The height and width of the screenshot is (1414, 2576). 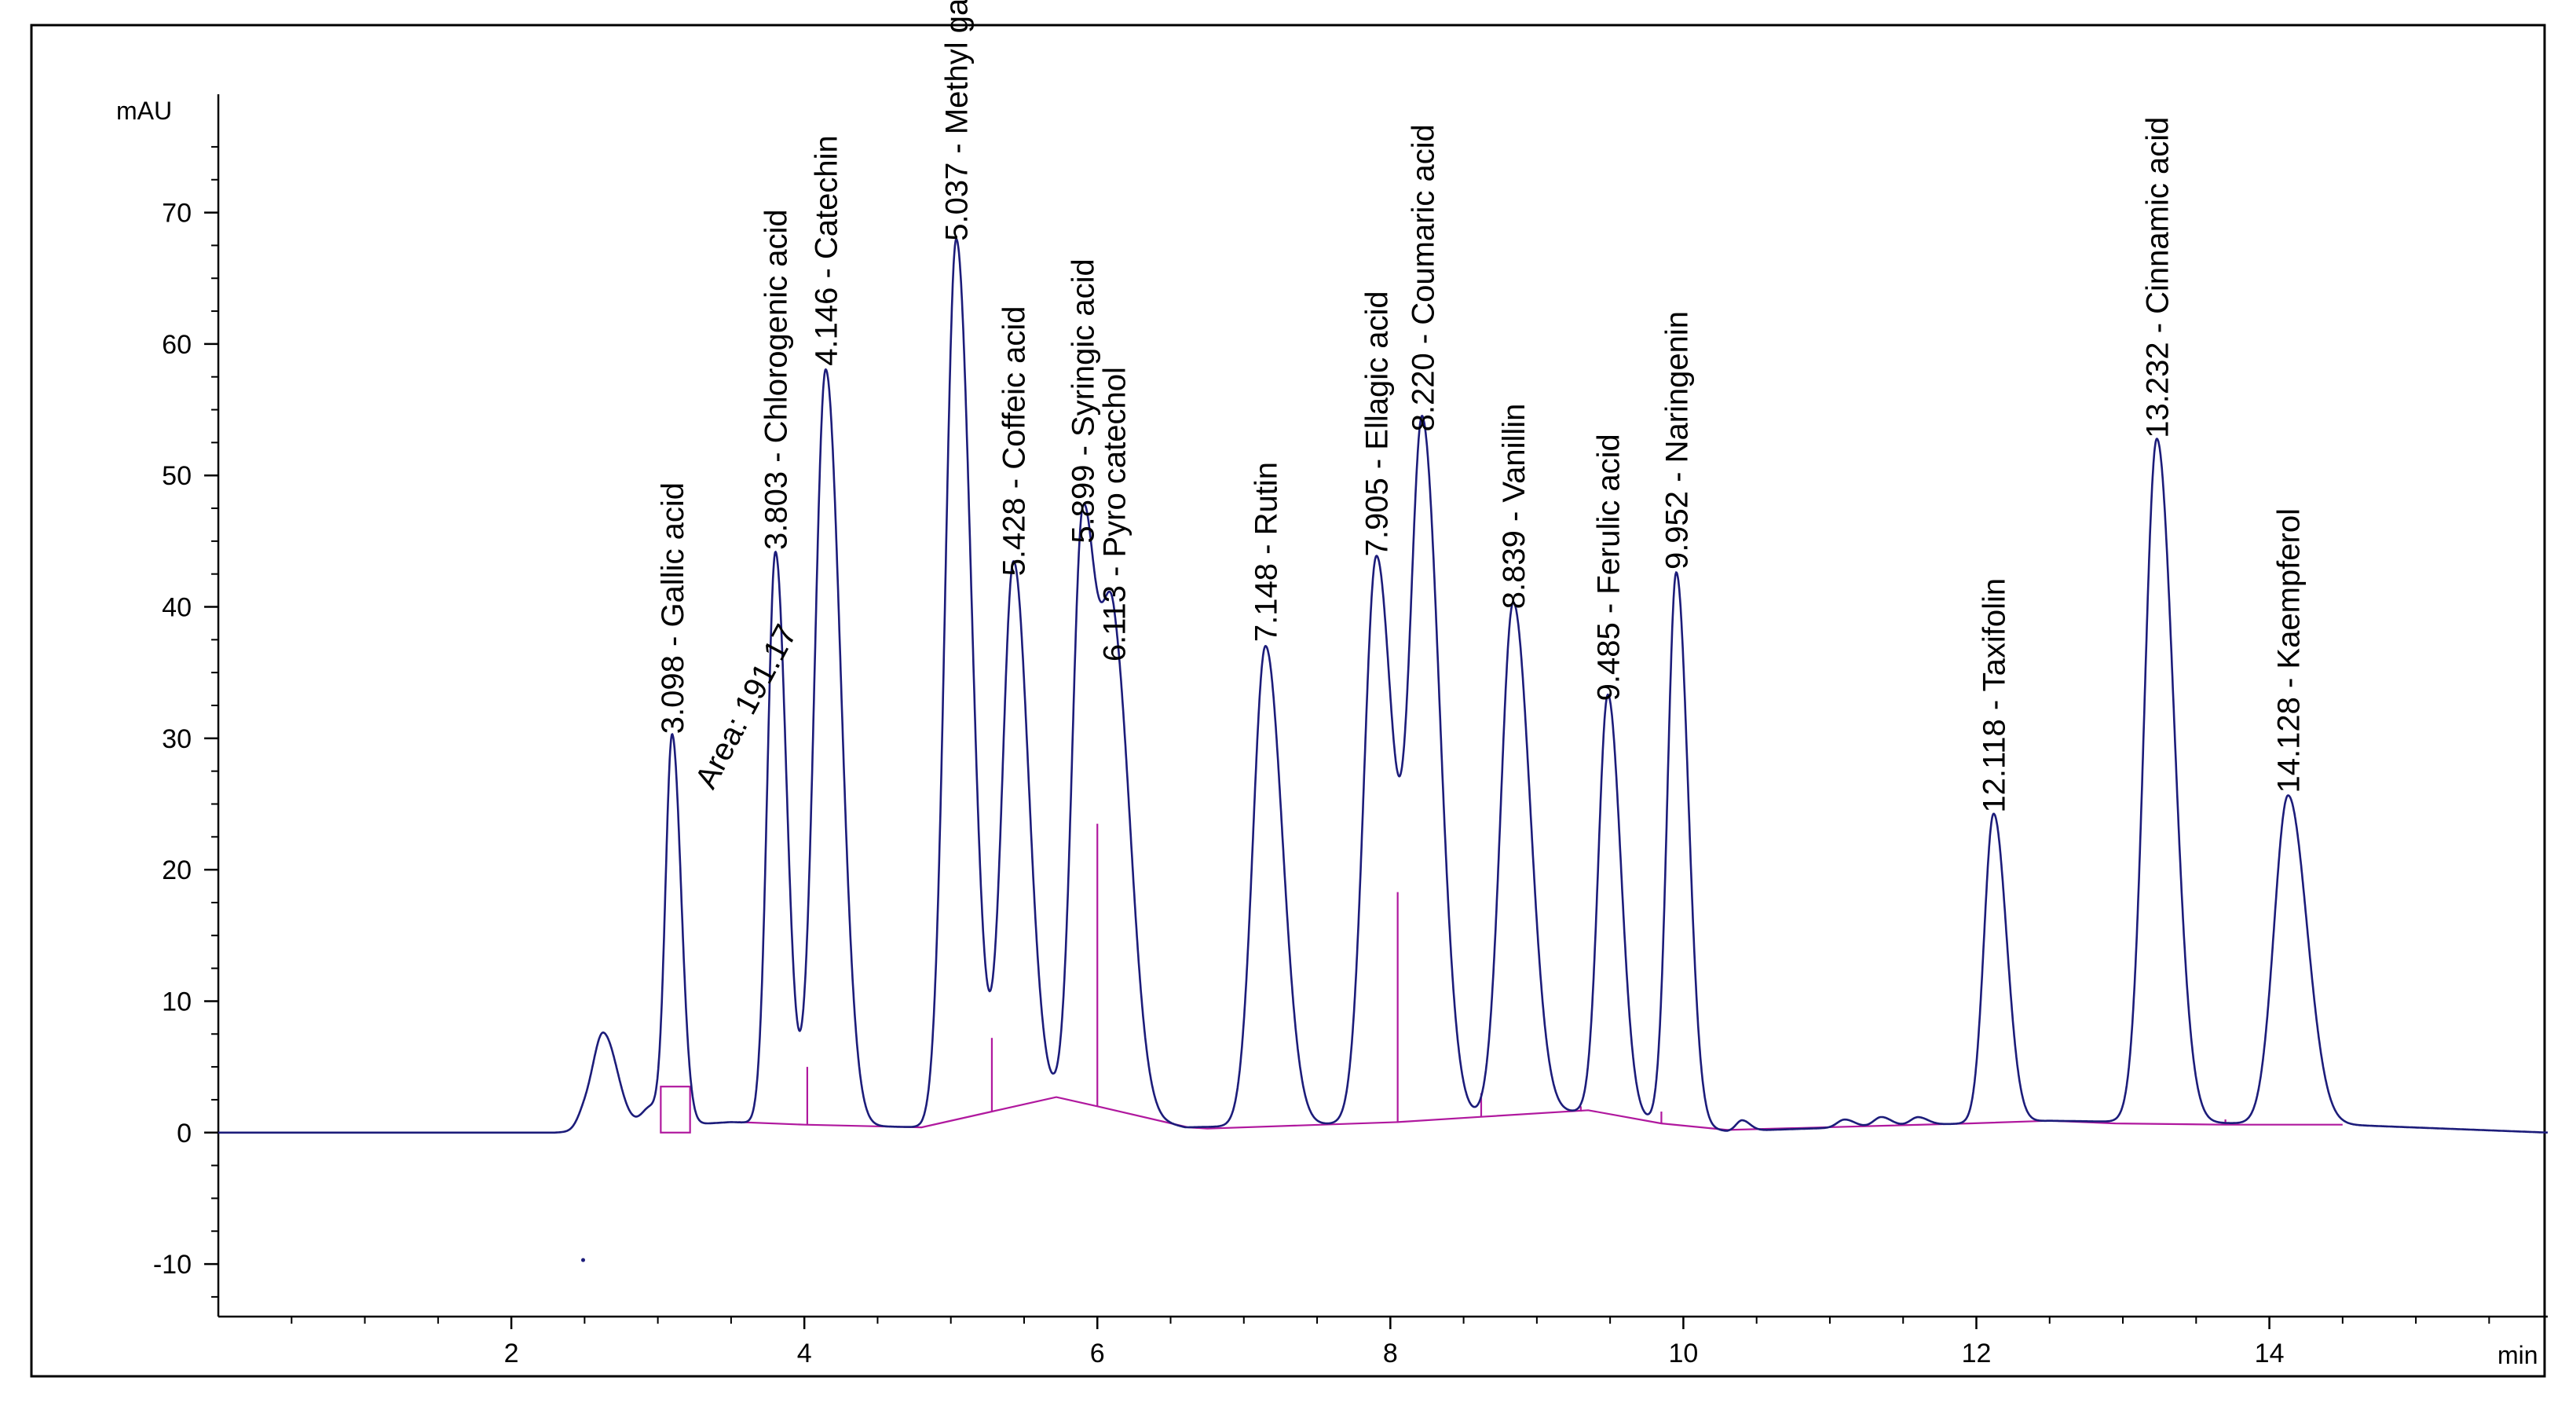 I want to click on x-tick-label: 12, so click(x=1977, y=1353).